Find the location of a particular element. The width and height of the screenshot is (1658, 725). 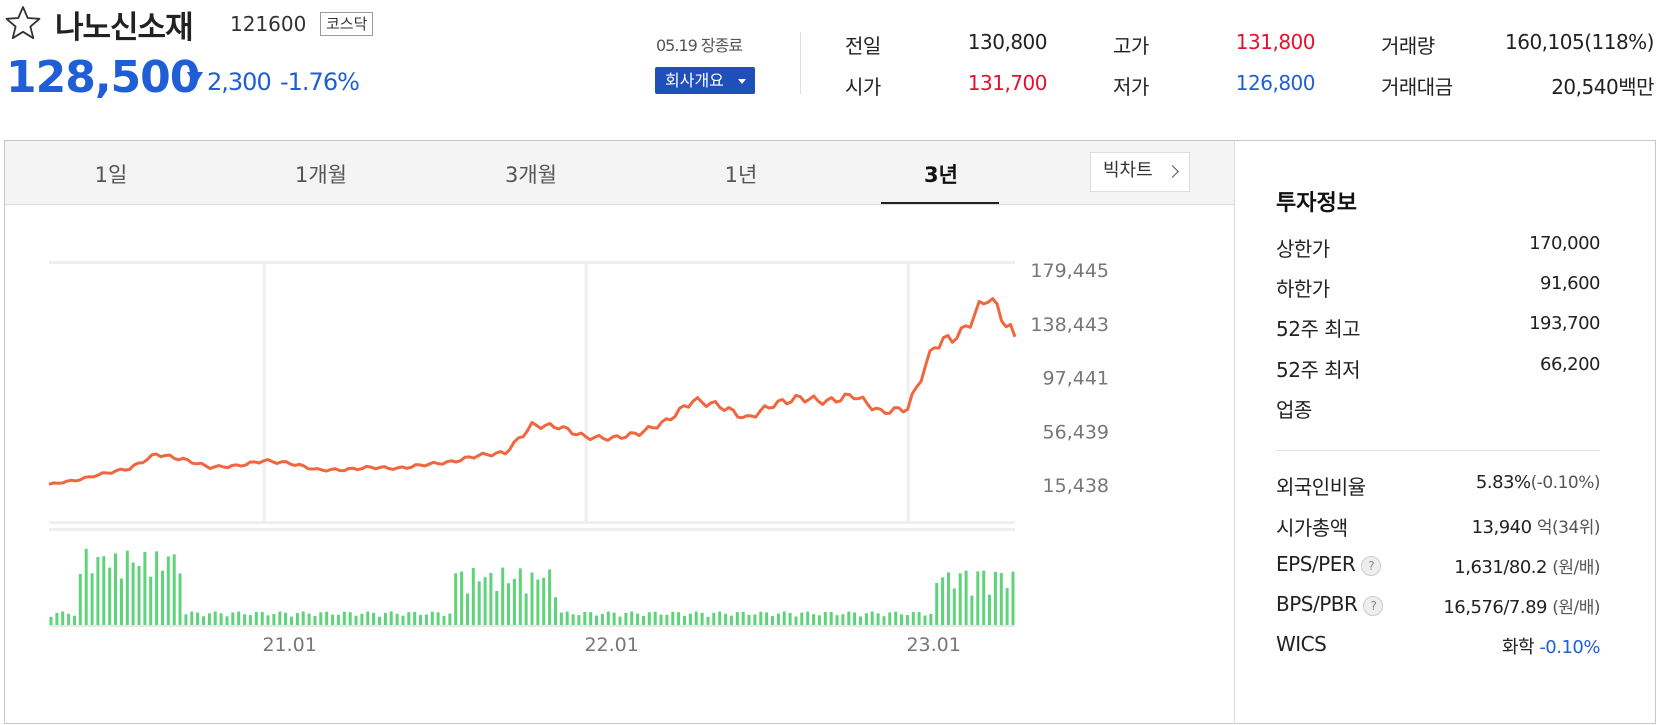

company-overview-button: 회사개요 is located at coordinates (705, 80).